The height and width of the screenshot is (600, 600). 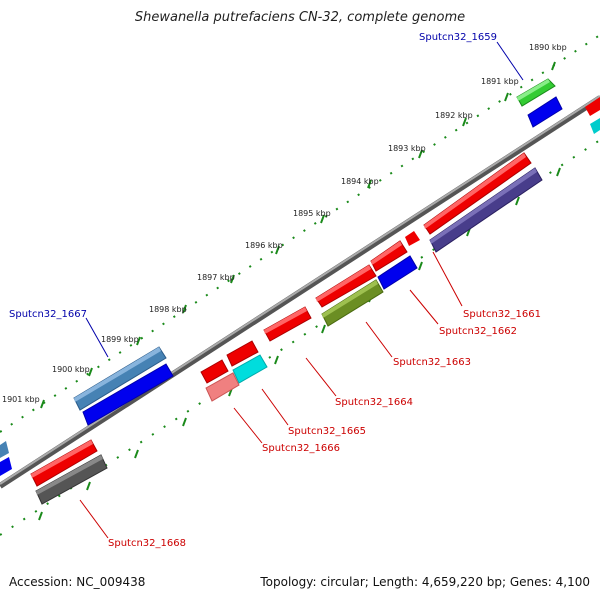 What do you see at coordinates (264, 245) in the screenshot?
I see `tick-label: 1896 kbp` at bounding box center [264, 245].